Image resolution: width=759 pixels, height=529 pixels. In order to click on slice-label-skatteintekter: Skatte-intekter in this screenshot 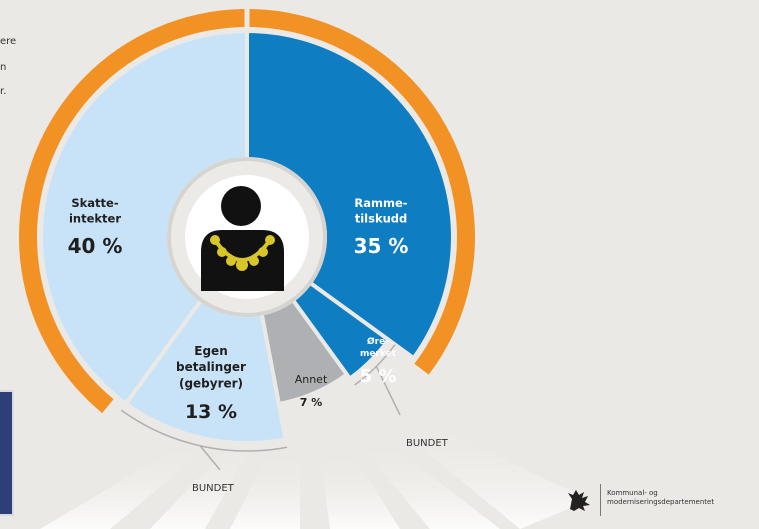, I will do `click(95, 211)`.